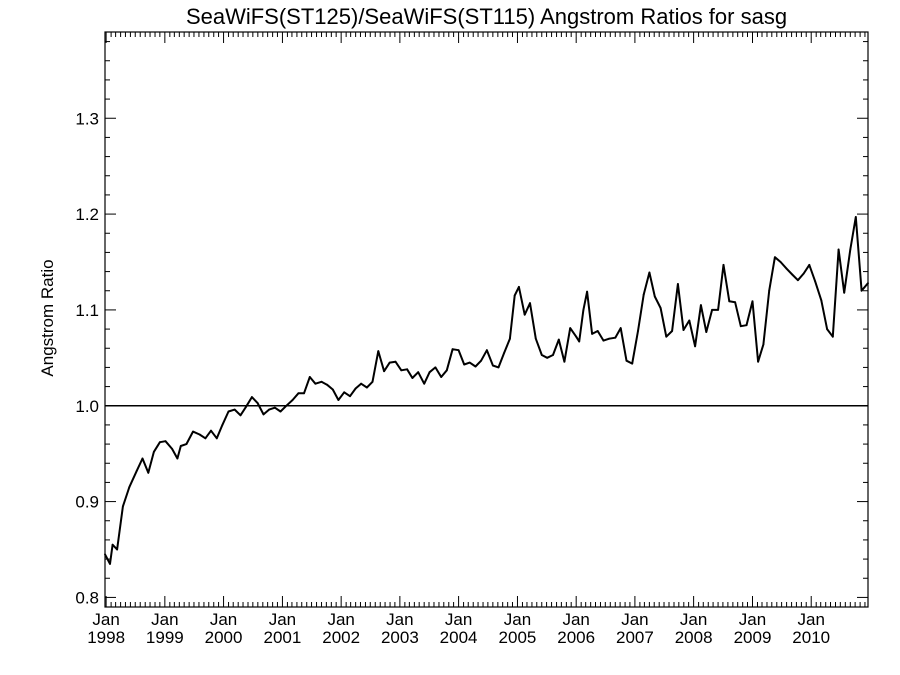  Describe the element at coordinates (224, 637) in the screenshot. I see `x-tick-label-year: 2000` at that location.